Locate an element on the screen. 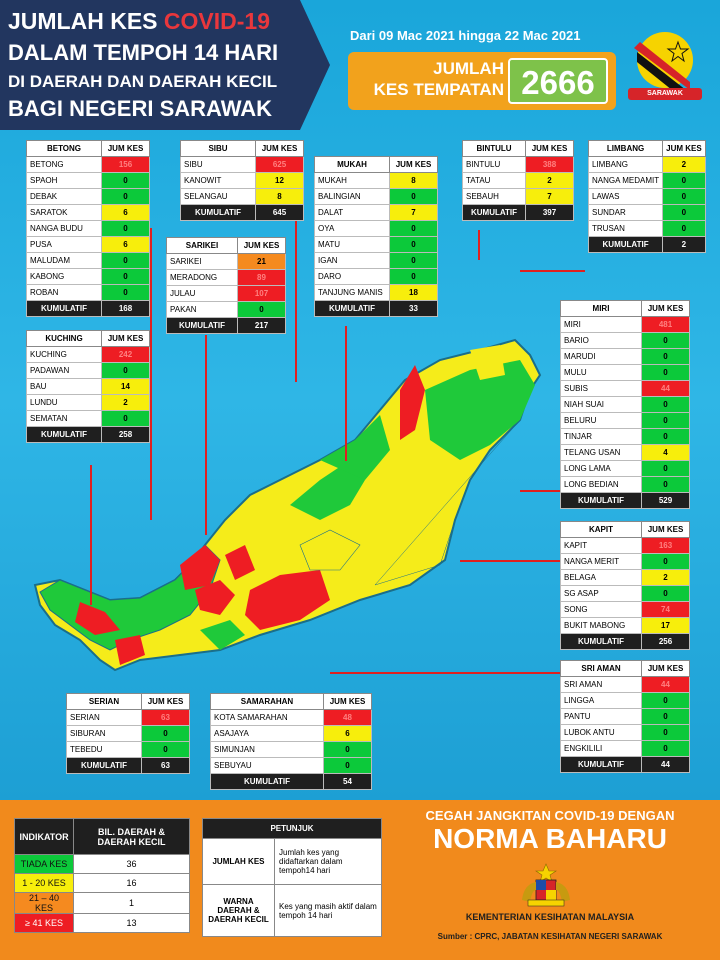 The width and height of the screenshot is (720, 960). district-name: BARIO is located at coordinates (601, 340).